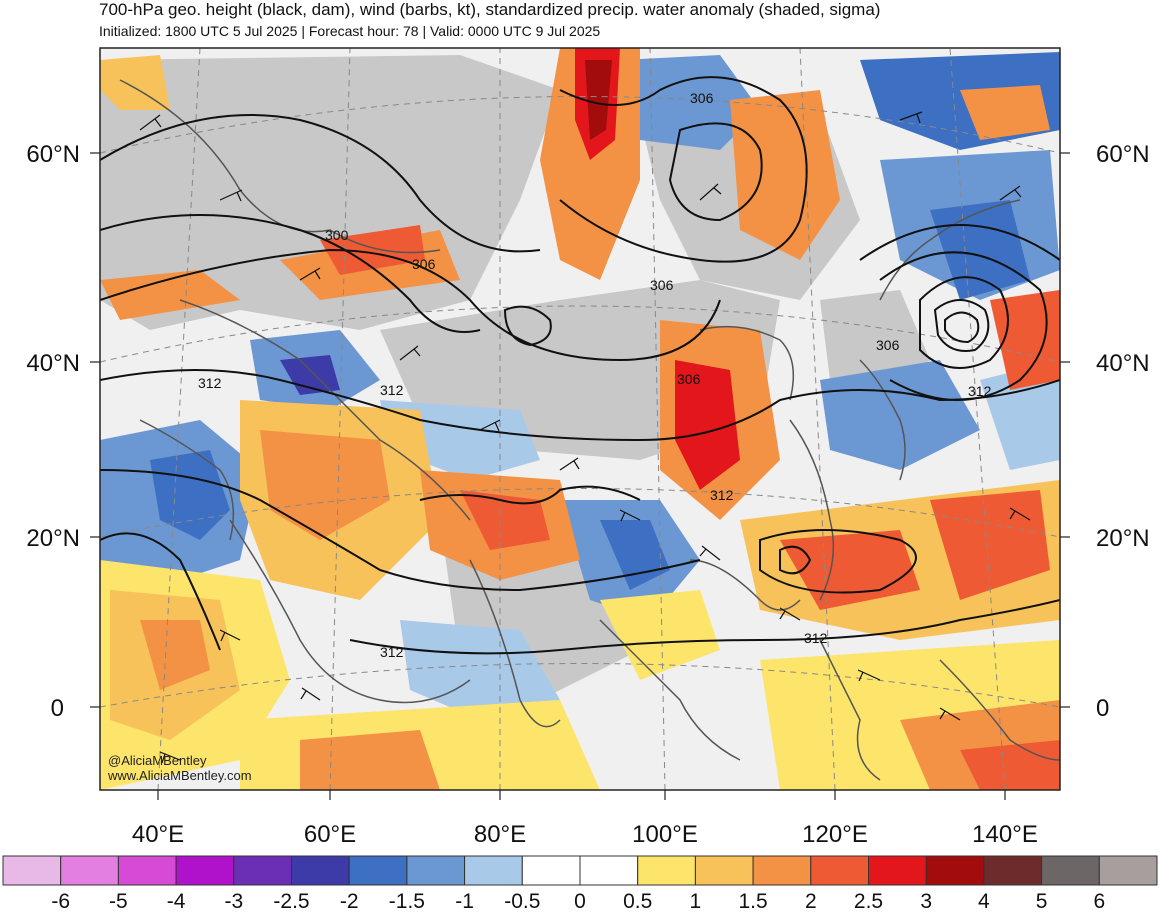 This screenshot has height=914, width=1160. I want to click on lat-labels-left: 60°N 40°N 20°N 0, so click(53, 431).